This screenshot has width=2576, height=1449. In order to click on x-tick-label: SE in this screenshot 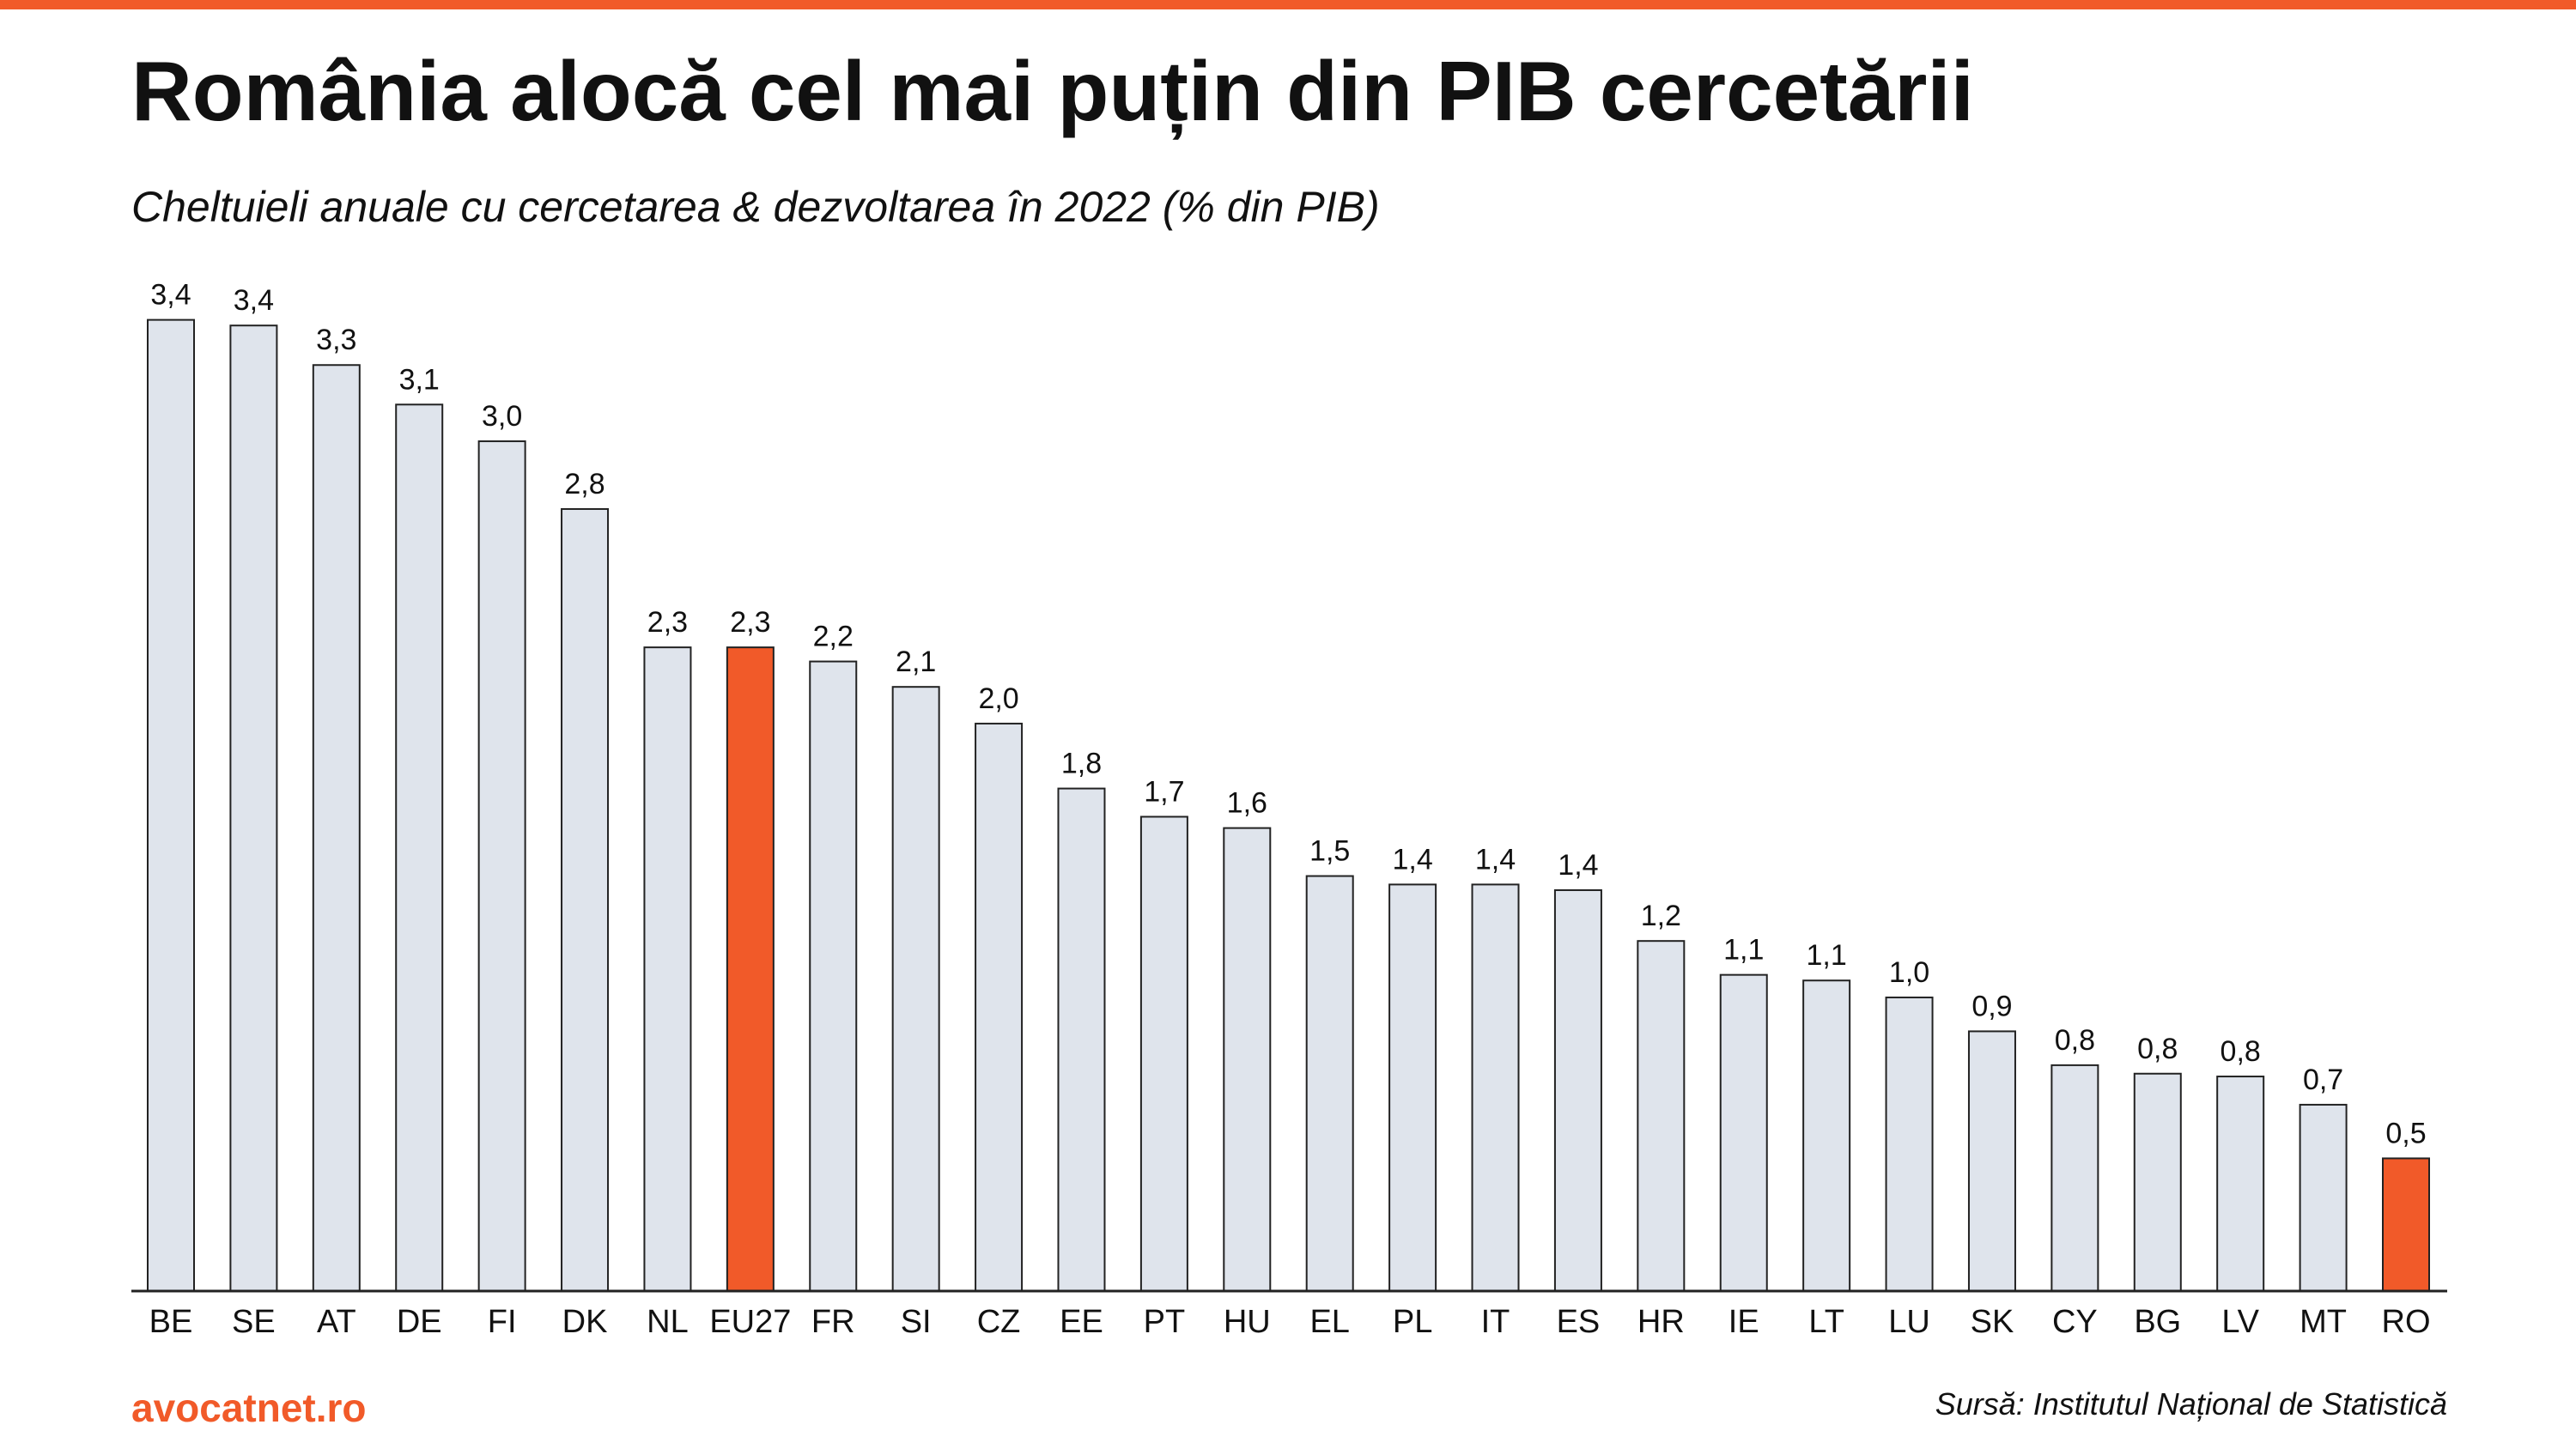, I will do `click(254, 1322)`.